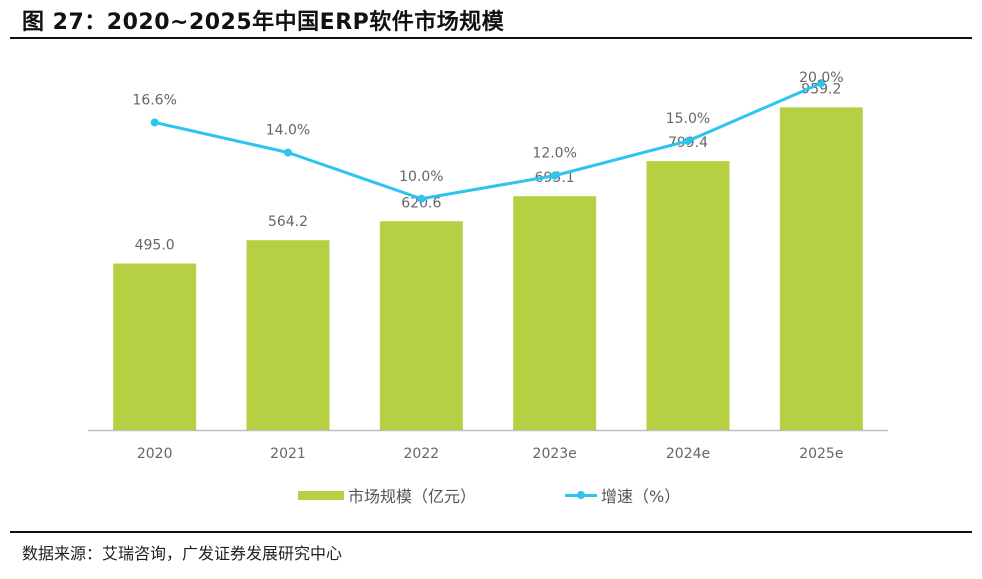 The width and height of the screenshot is (982, 579). What do you see at coordinates (821, 83) in the screenshot?
I see `growth-point-2025e` at bounding box center [821, 83].